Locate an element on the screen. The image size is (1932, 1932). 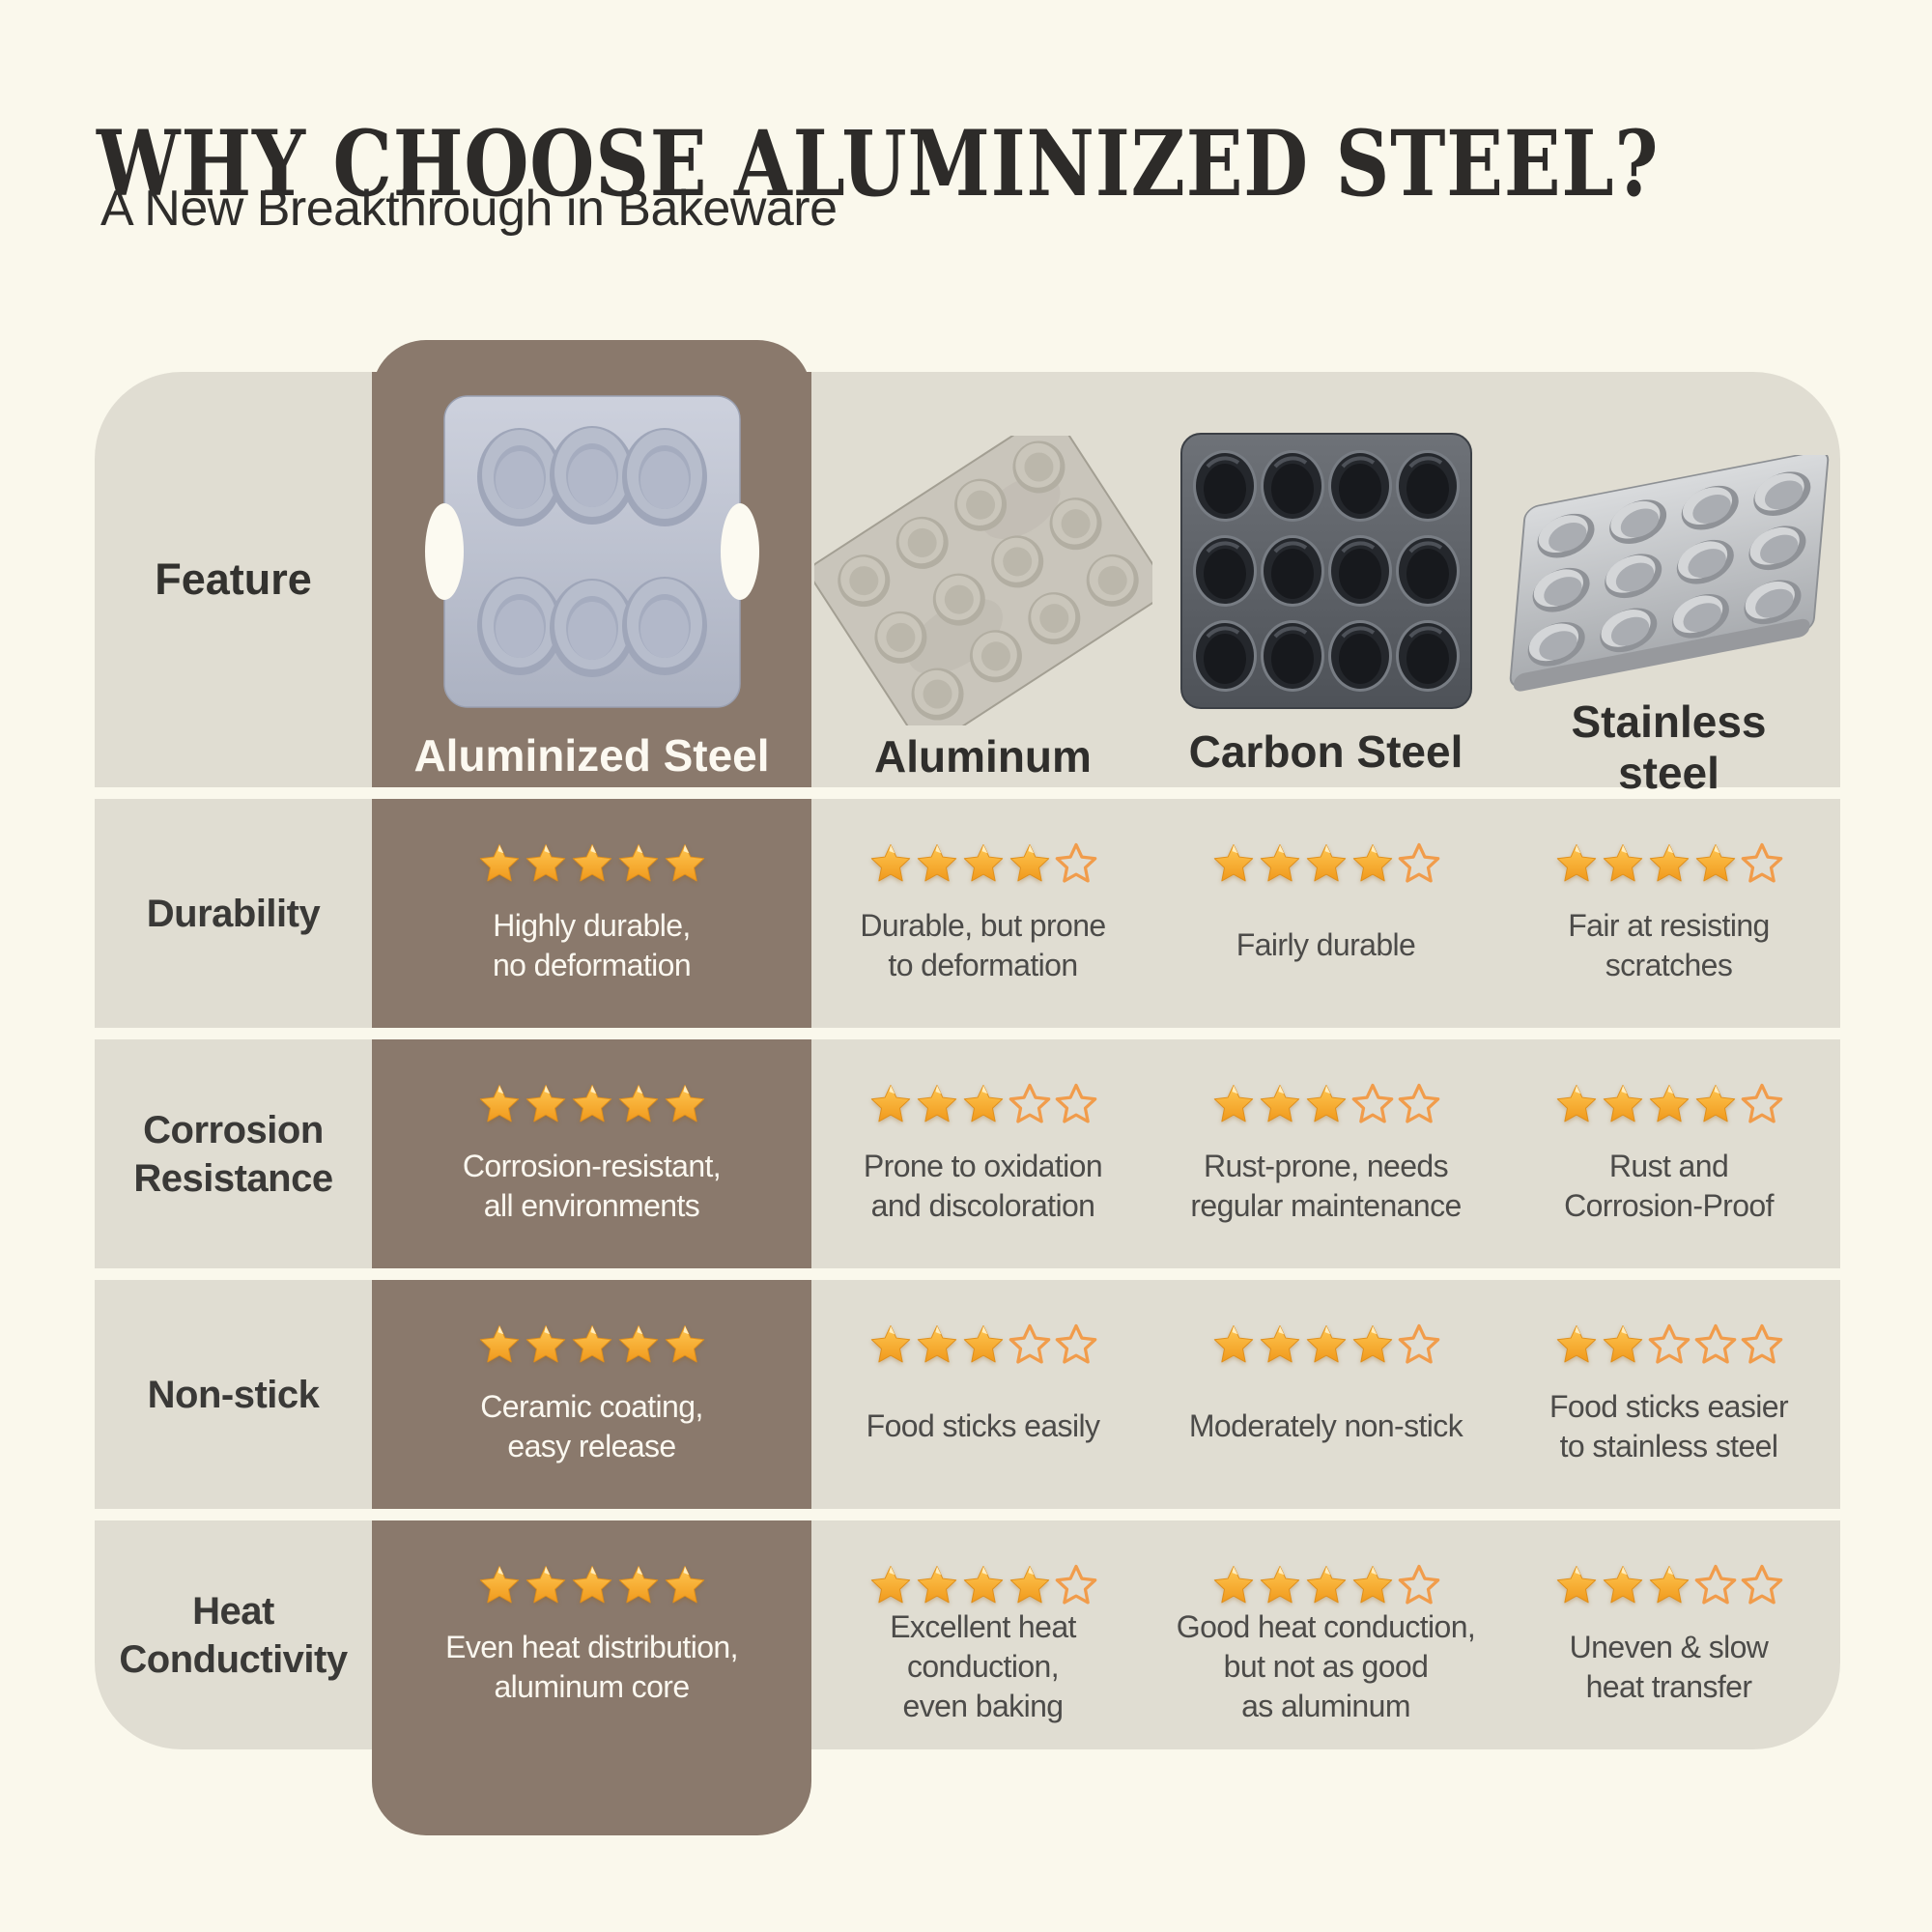
column-header-carbon-steel: Carbon Steel is located at coordinates (1325, 579).